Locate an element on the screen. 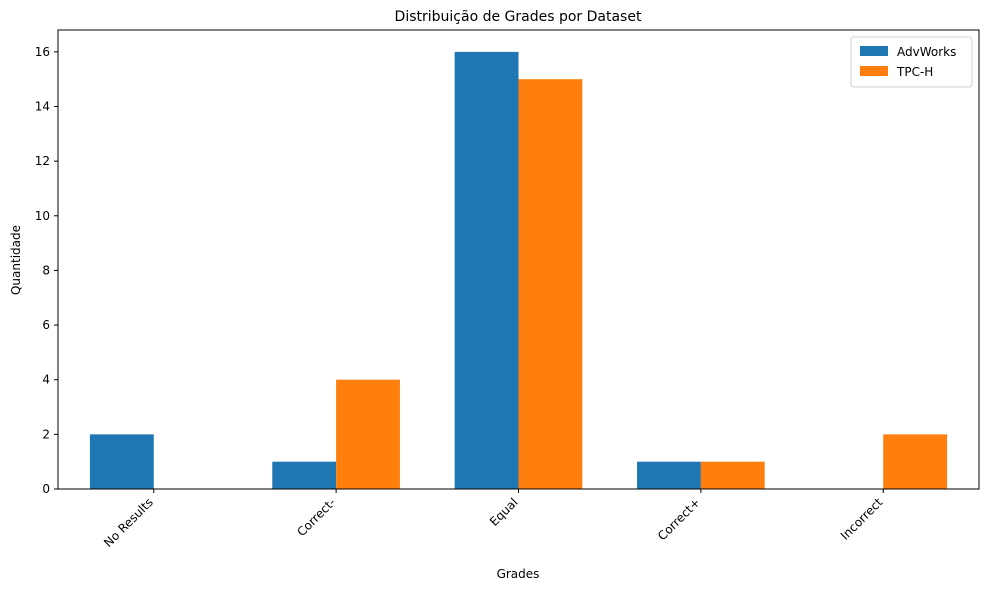  legend-label-tpc-h: TPC-H is located at coordinates (914, 72).